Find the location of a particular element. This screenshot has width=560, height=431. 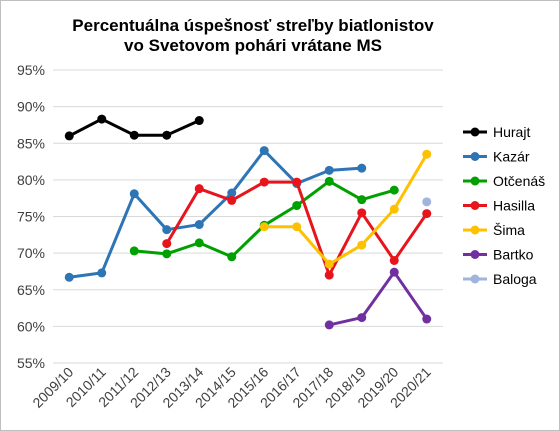

legend-label: Hurajt is located at coordinates (511, 132).